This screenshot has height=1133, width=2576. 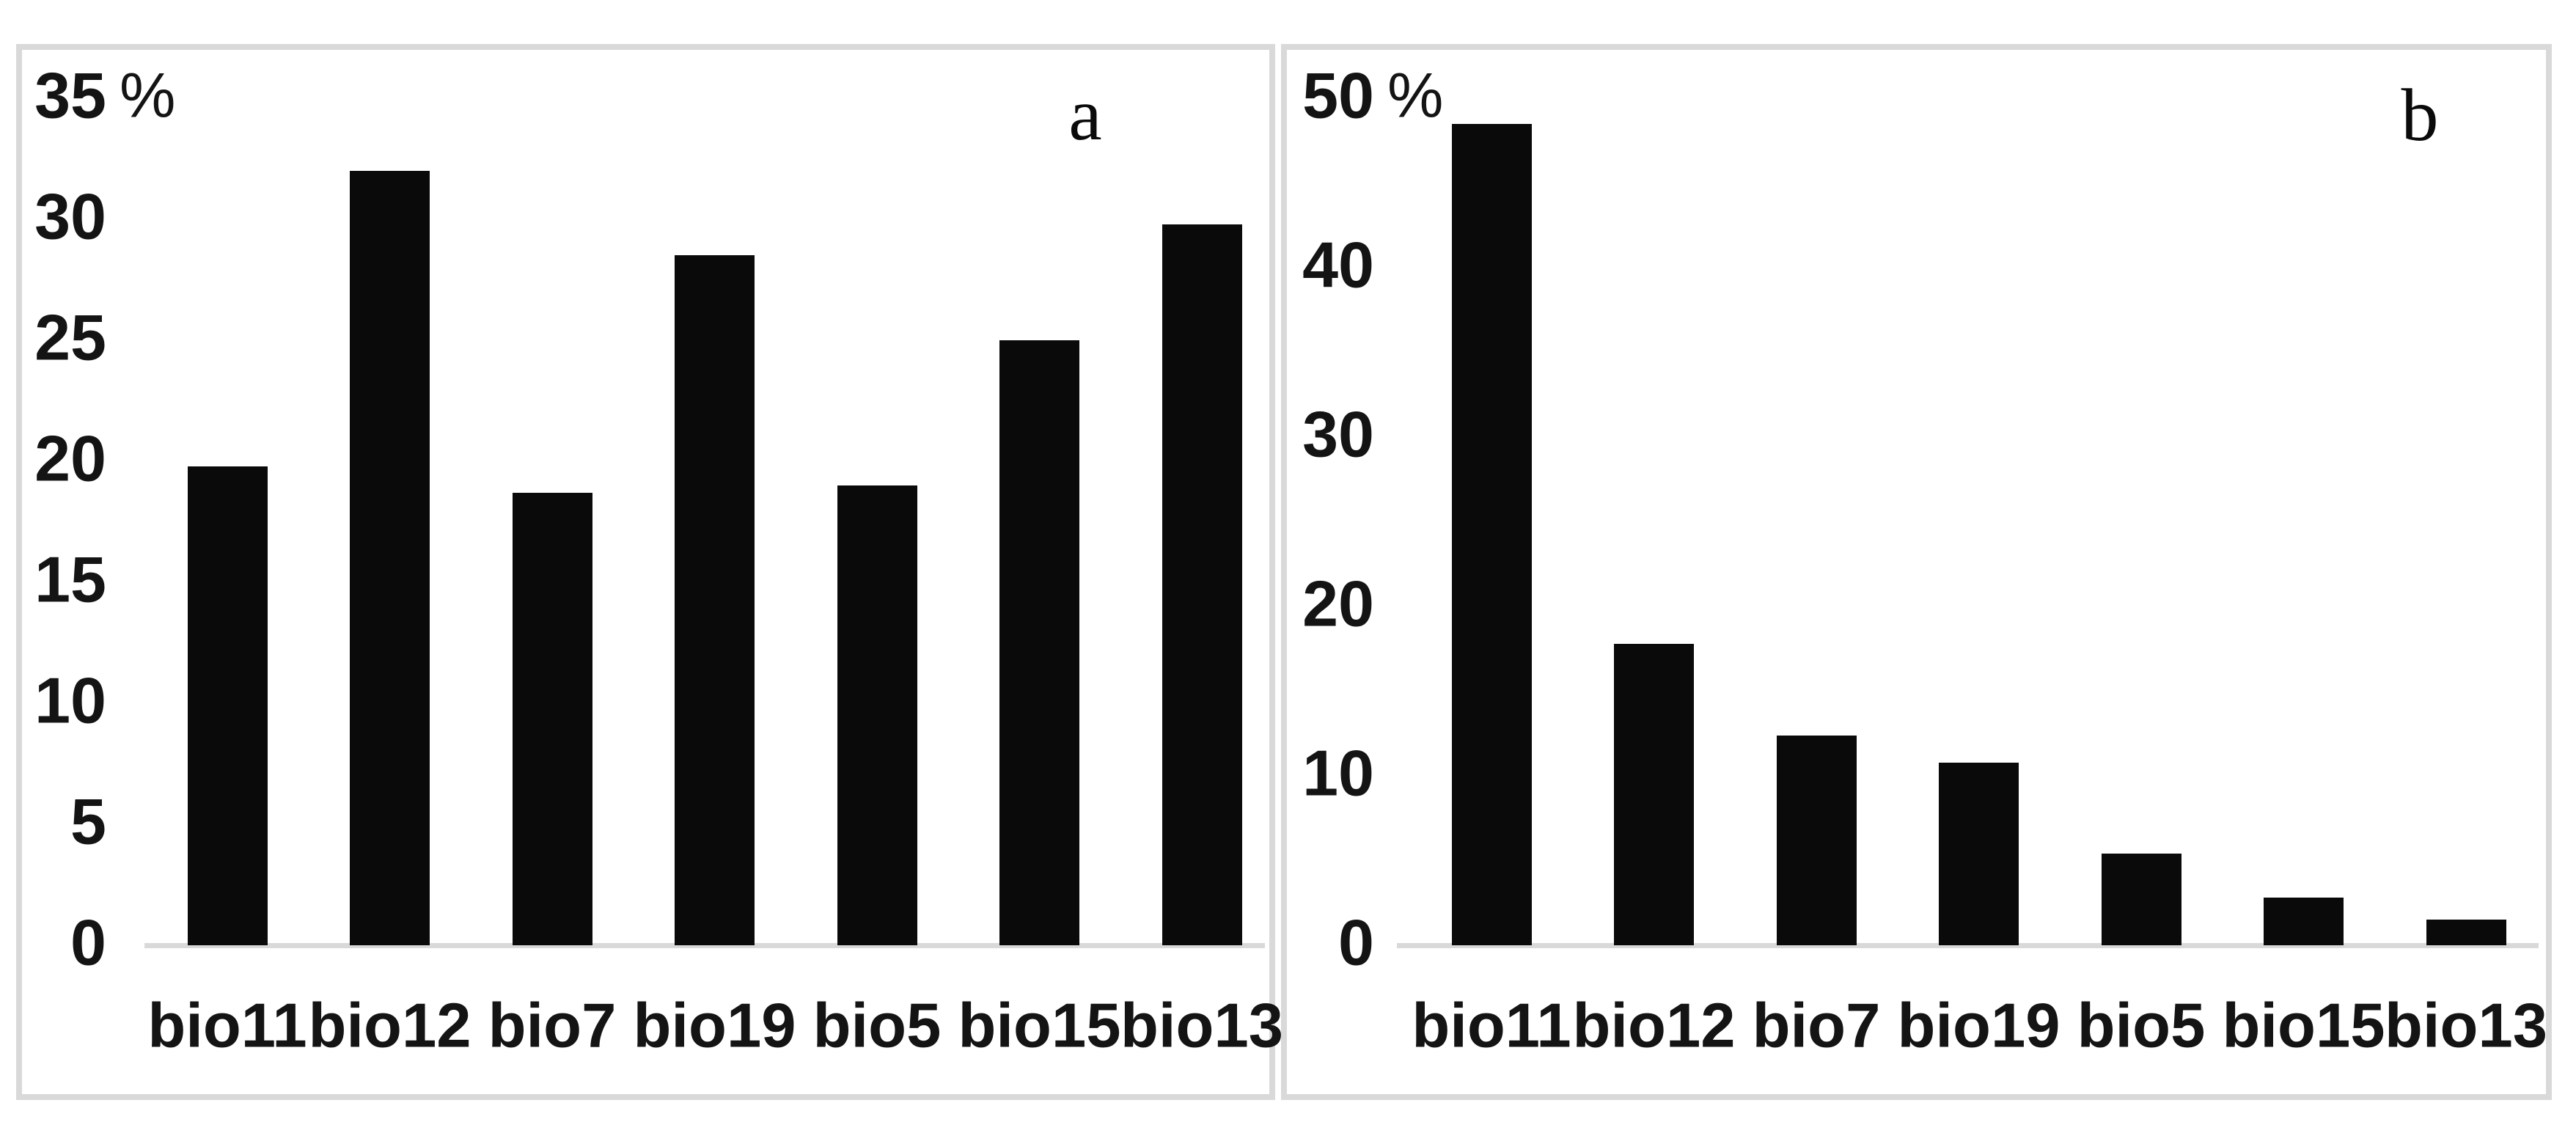 I want to click on panel-letter-a: a, so click(x=1085, y=114).